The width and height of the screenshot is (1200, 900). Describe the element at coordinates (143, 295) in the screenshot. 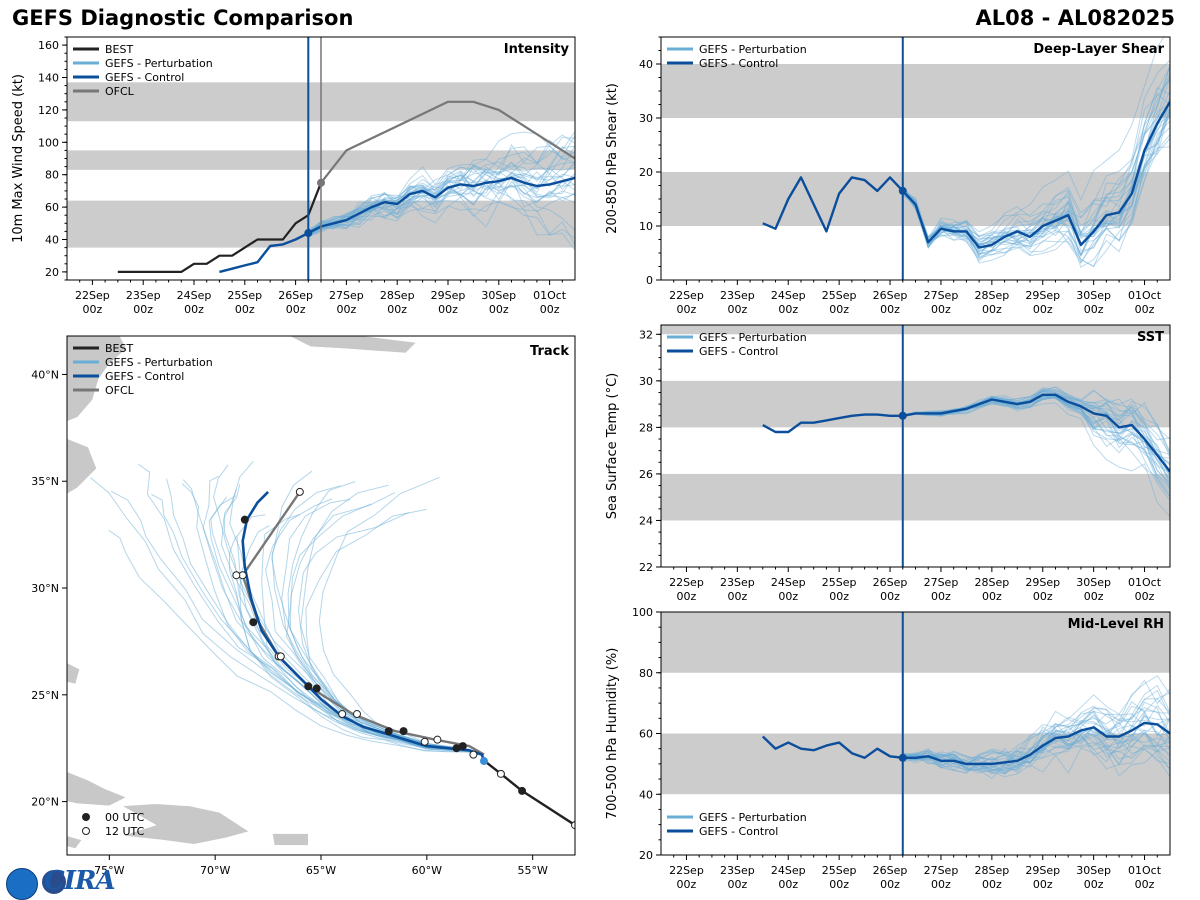

I see `x-tick-label: 23Sep` at that location.